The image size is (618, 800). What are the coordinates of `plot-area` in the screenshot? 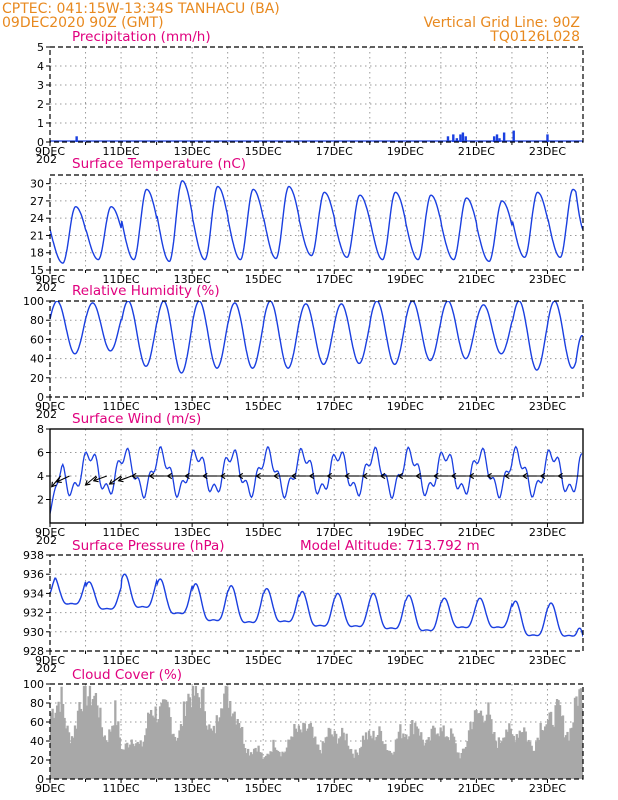 It's located at (316, 605).